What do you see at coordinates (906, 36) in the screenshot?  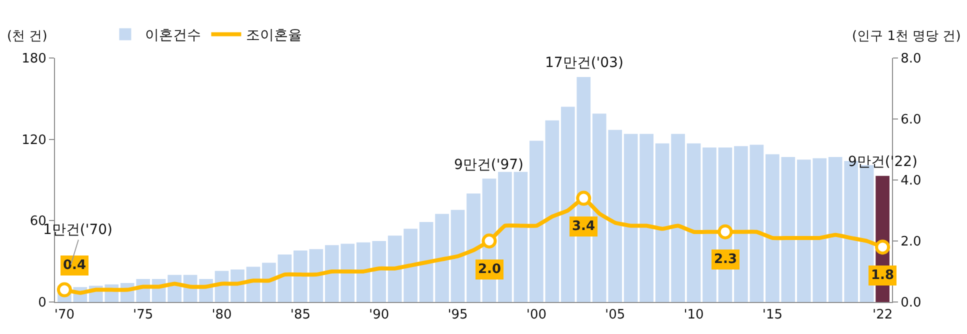 I see `y2-axis-title: (인구 1천 명당 건)` at bounding box center [906, 36].